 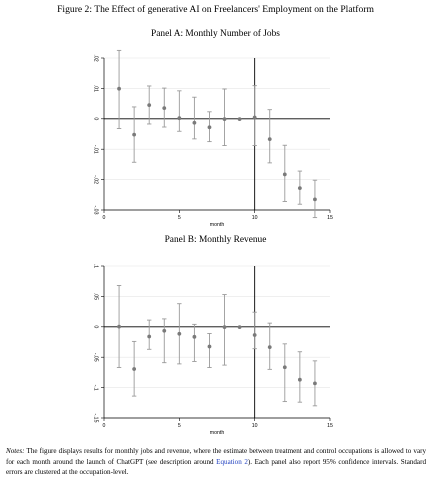 What do you see at coordinates (96, 418) in the screenshot?
I see `panel-b-ytick-label-0: -.15` at bounding box center [96, 418].